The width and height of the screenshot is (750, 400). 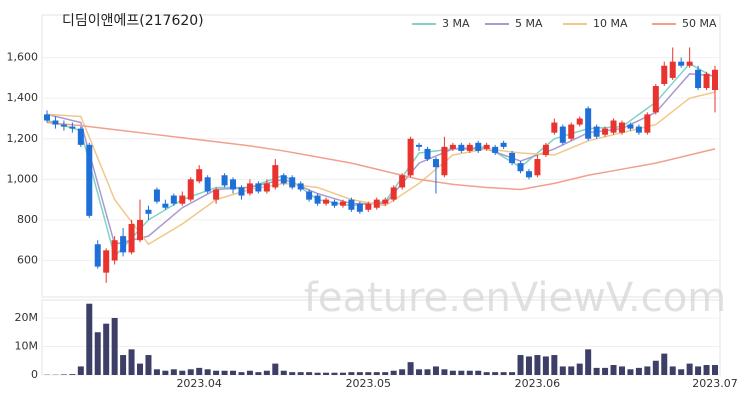 What do you see at coordinates (23, 97) in the screenshot?
I see `y-tick-label: 1,400` at bounding box center [23, 97].